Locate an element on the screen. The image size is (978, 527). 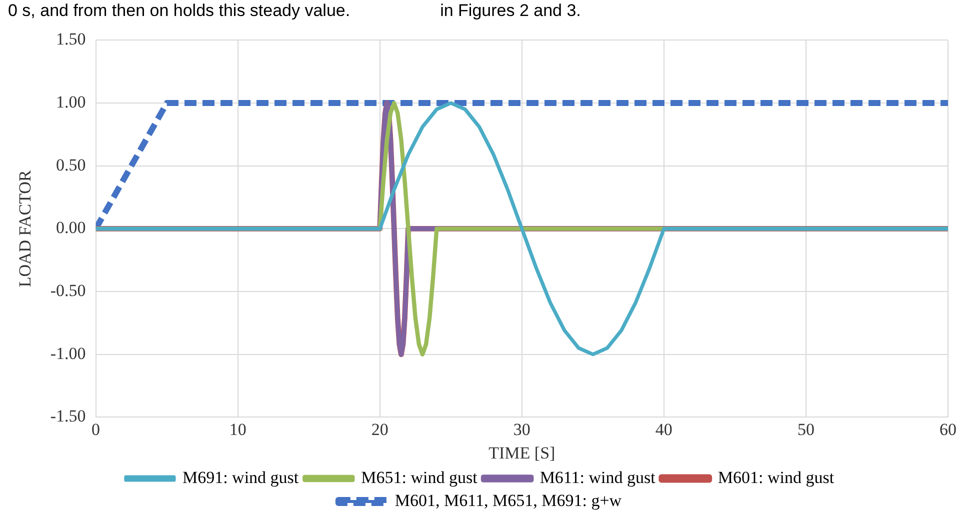
x-axis-title: TIME [S] is located at coordinates (522, 452).